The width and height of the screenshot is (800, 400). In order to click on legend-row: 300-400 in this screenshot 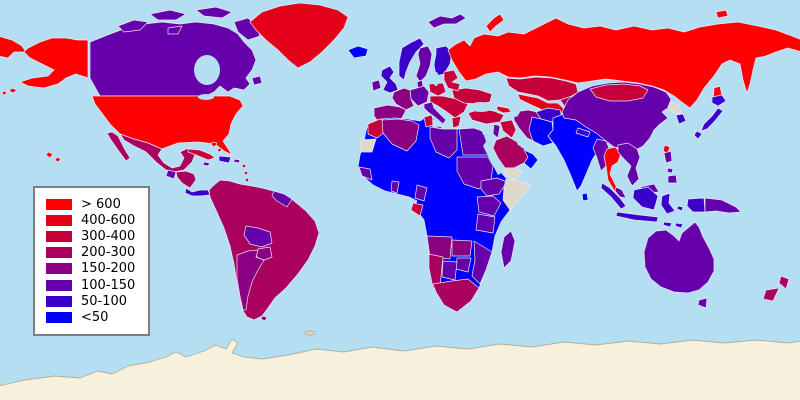, I will do `click(94, 236)`.